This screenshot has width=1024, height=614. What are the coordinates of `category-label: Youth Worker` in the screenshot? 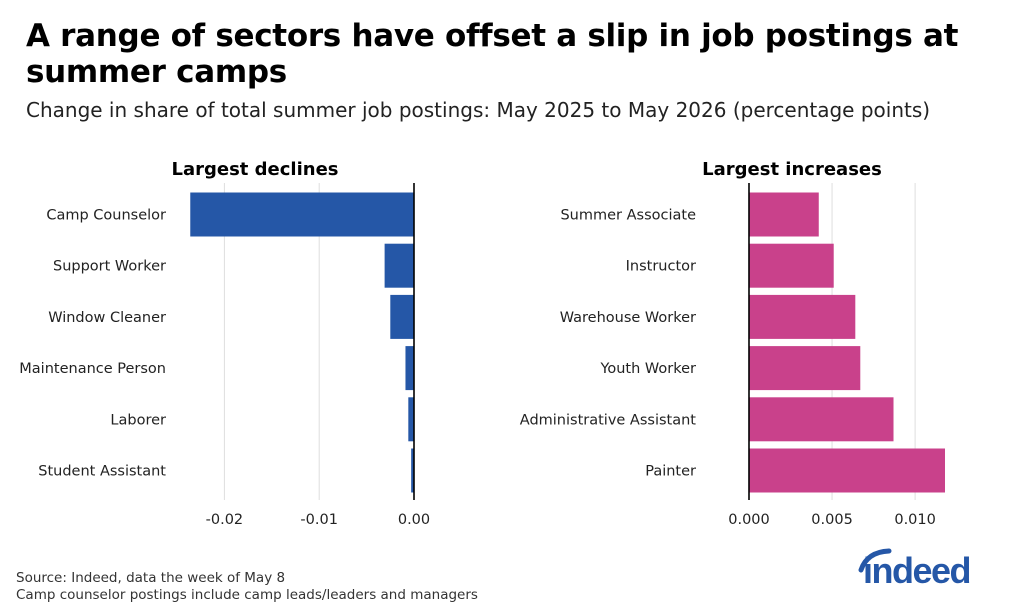 It's located at (647, 369).